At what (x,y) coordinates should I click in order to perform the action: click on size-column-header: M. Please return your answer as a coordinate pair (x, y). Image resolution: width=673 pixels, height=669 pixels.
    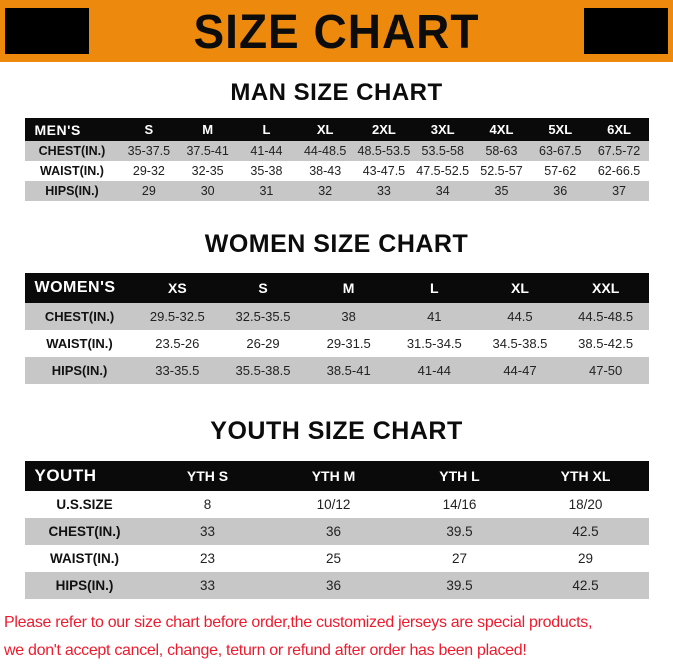
    Looking at the image, I should click on (348, 287).